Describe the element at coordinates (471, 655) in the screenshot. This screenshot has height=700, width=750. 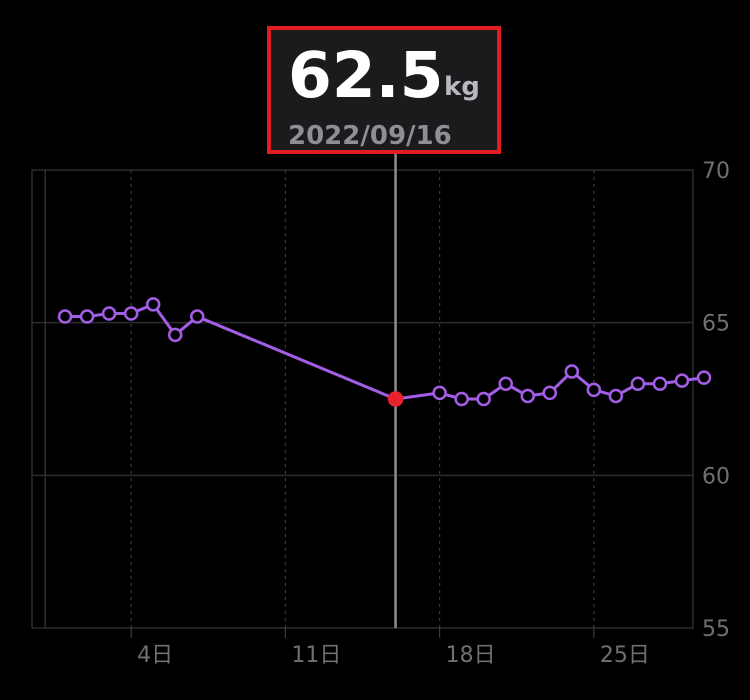
I see `x-tick-label: 18日` at that location.